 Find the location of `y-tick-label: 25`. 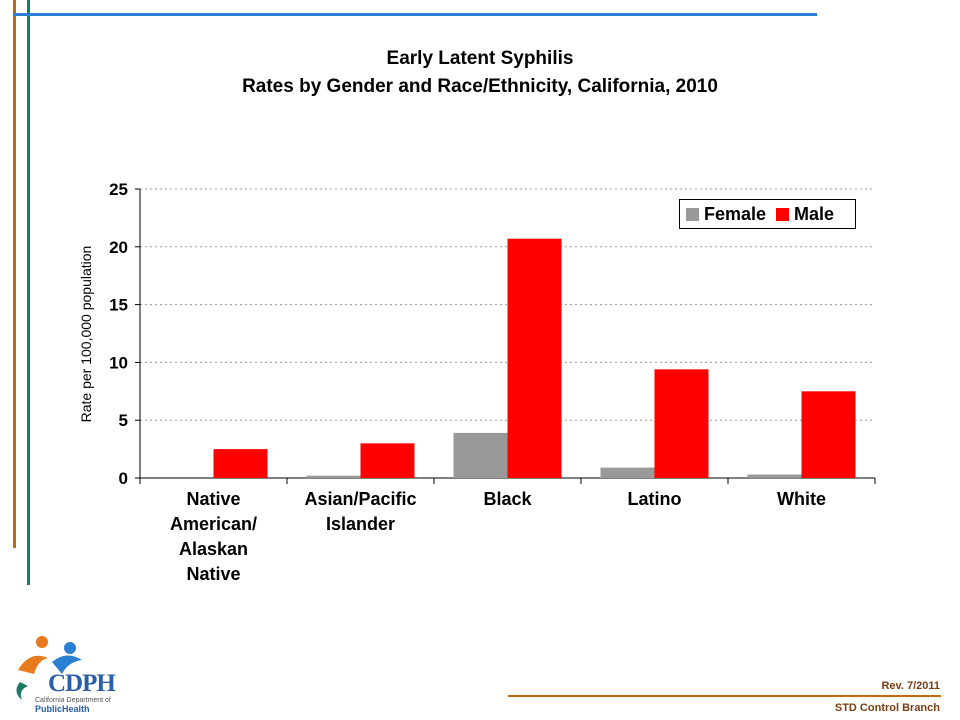

y-tick-label: 25 is located at coordinates (118, 189).